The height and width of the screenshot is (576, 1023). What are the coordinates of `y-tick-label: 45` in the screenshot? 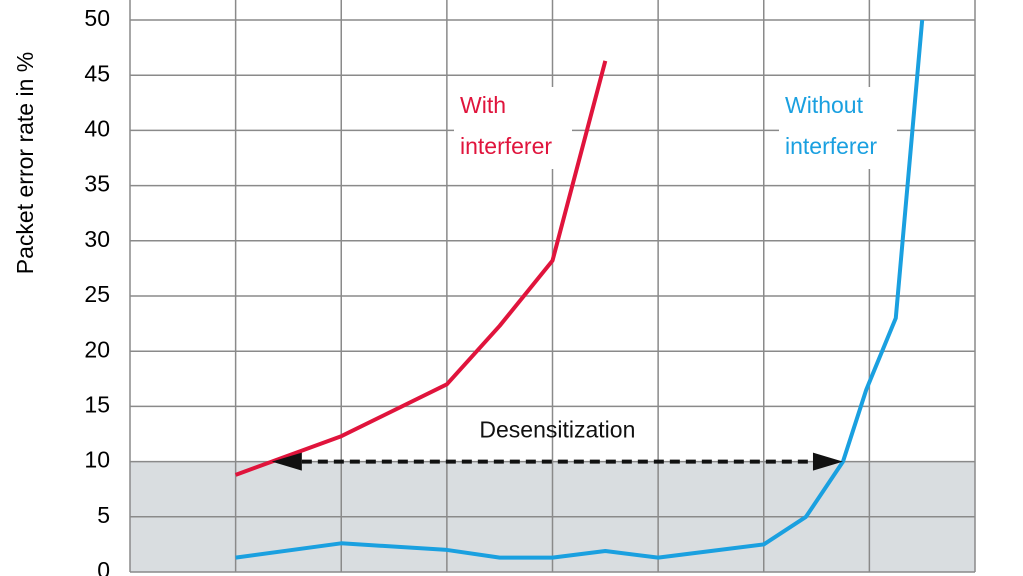 It's located at (97, 73).